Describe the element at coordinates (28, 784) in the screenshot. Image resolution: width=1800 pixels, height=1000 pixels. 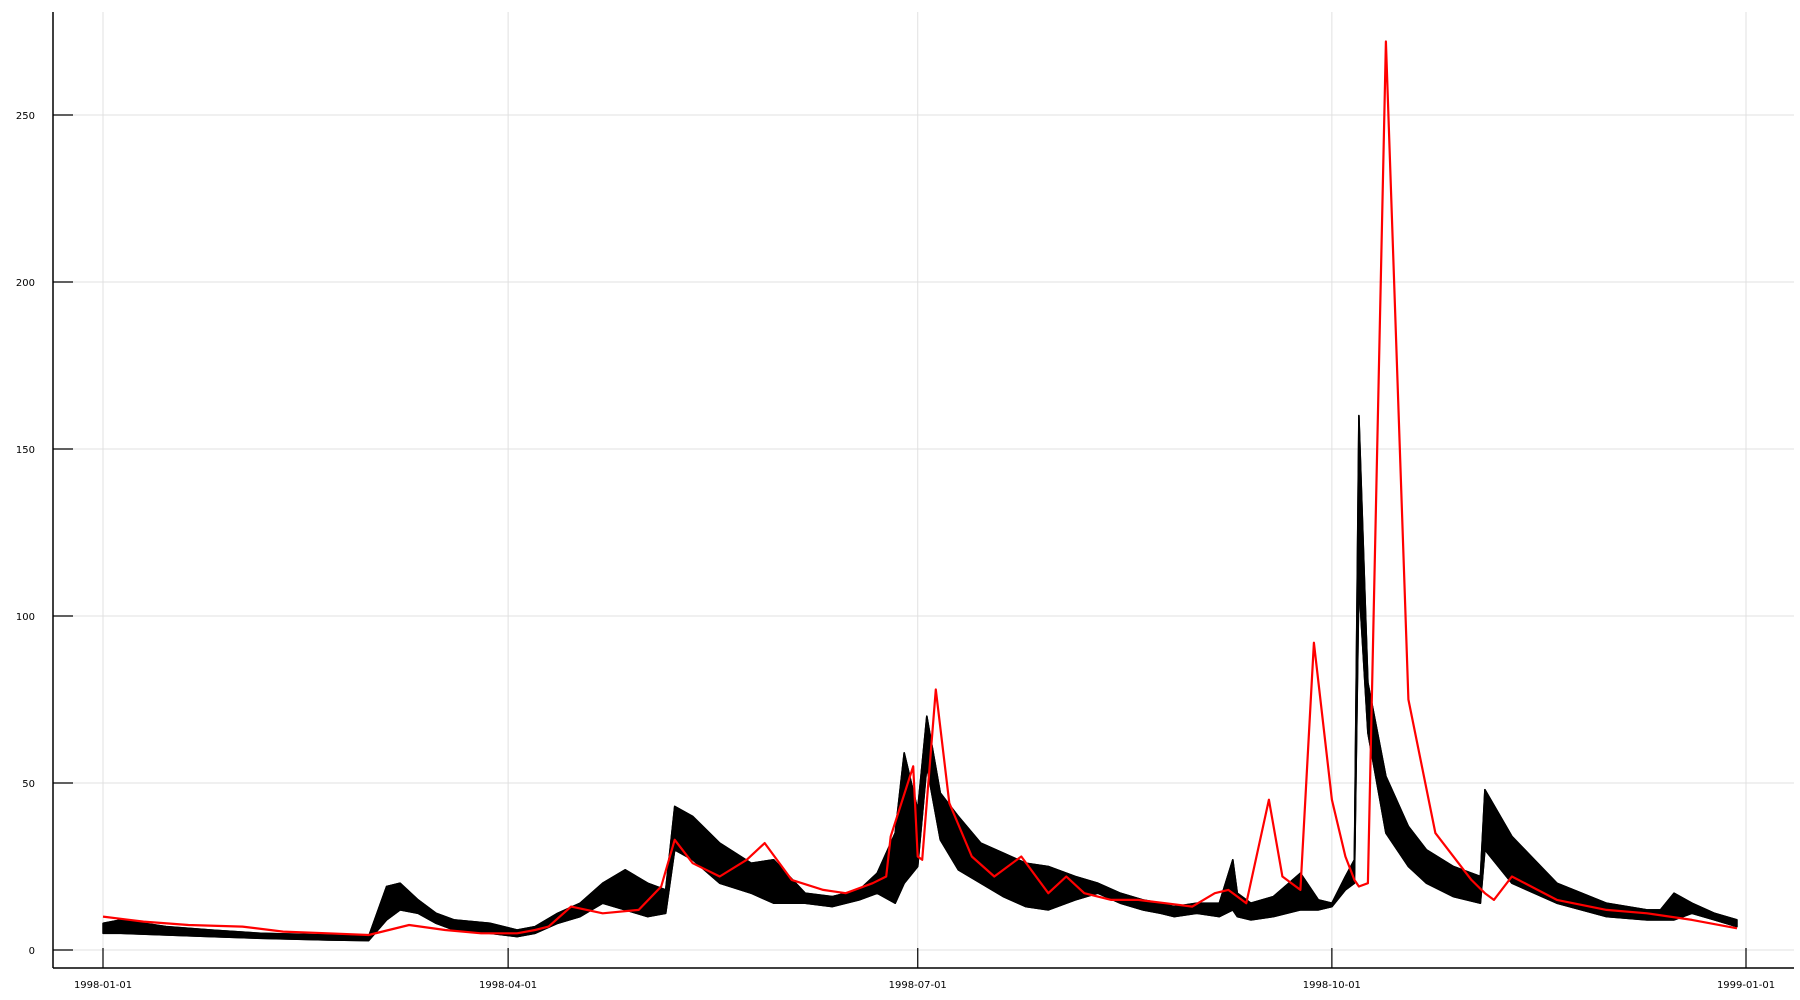
I see `y-tick-label: 50` at that location.